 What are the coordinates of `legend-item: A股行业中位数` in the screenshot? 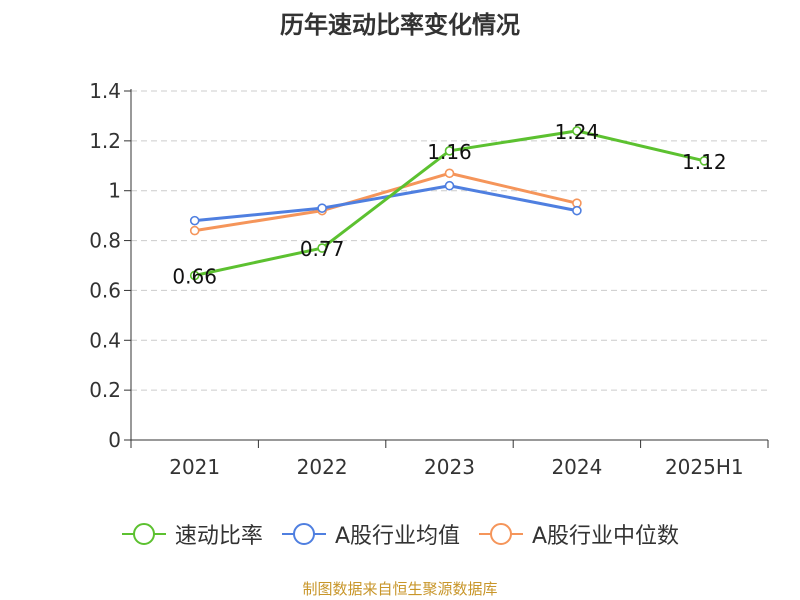 It's located at (578, 534).